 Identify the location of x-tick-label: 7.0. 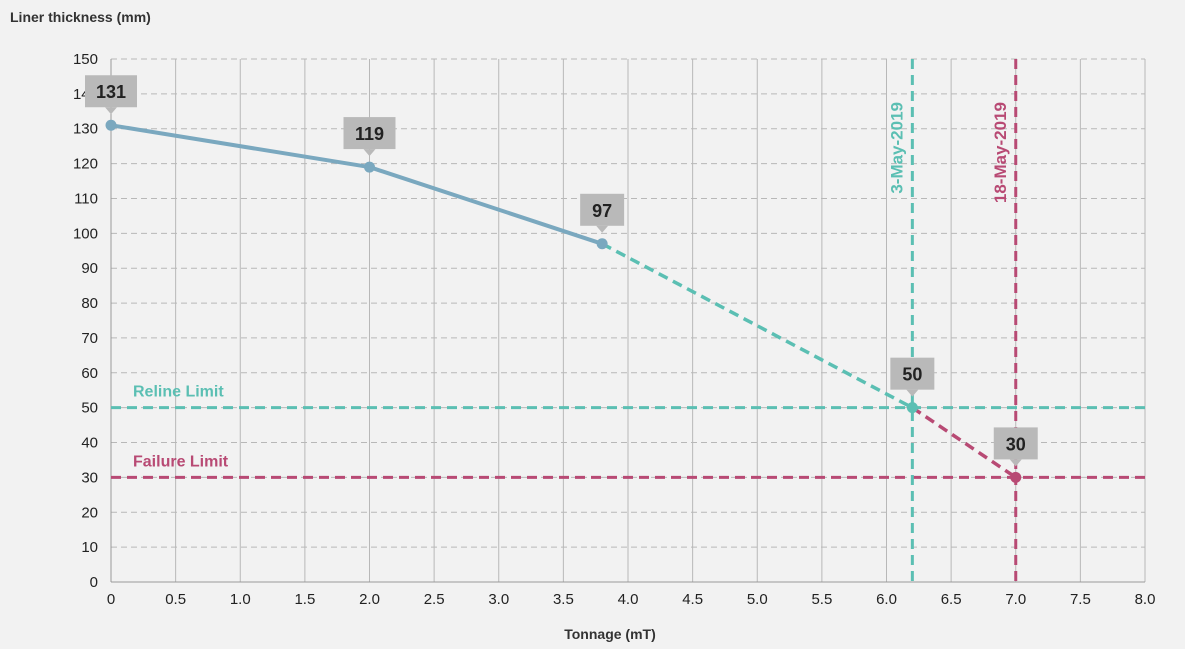
(1015, 599).